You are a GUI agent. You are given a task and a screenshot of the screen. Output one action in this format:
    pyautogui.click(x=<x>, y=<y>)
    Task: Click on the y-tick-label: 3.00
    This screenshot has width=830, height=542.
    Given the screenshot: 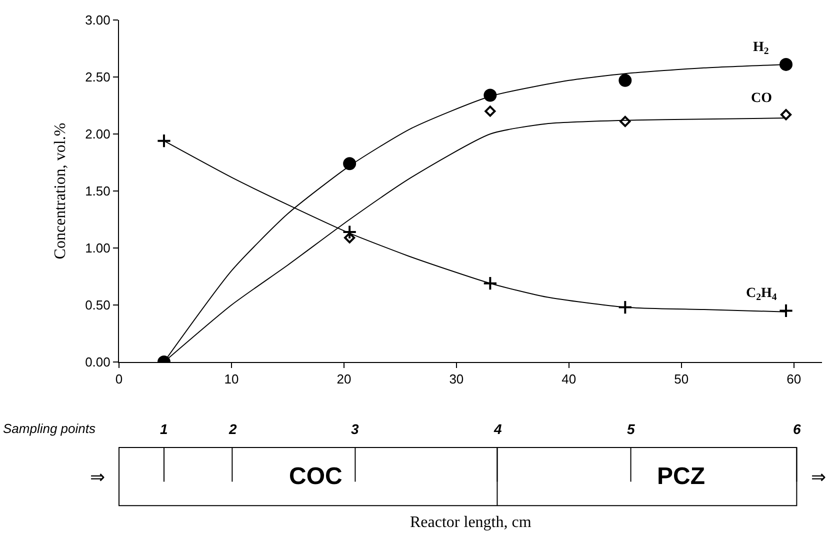 What is the action you would take?
    pyautogui.click(x=97, y=20)
    